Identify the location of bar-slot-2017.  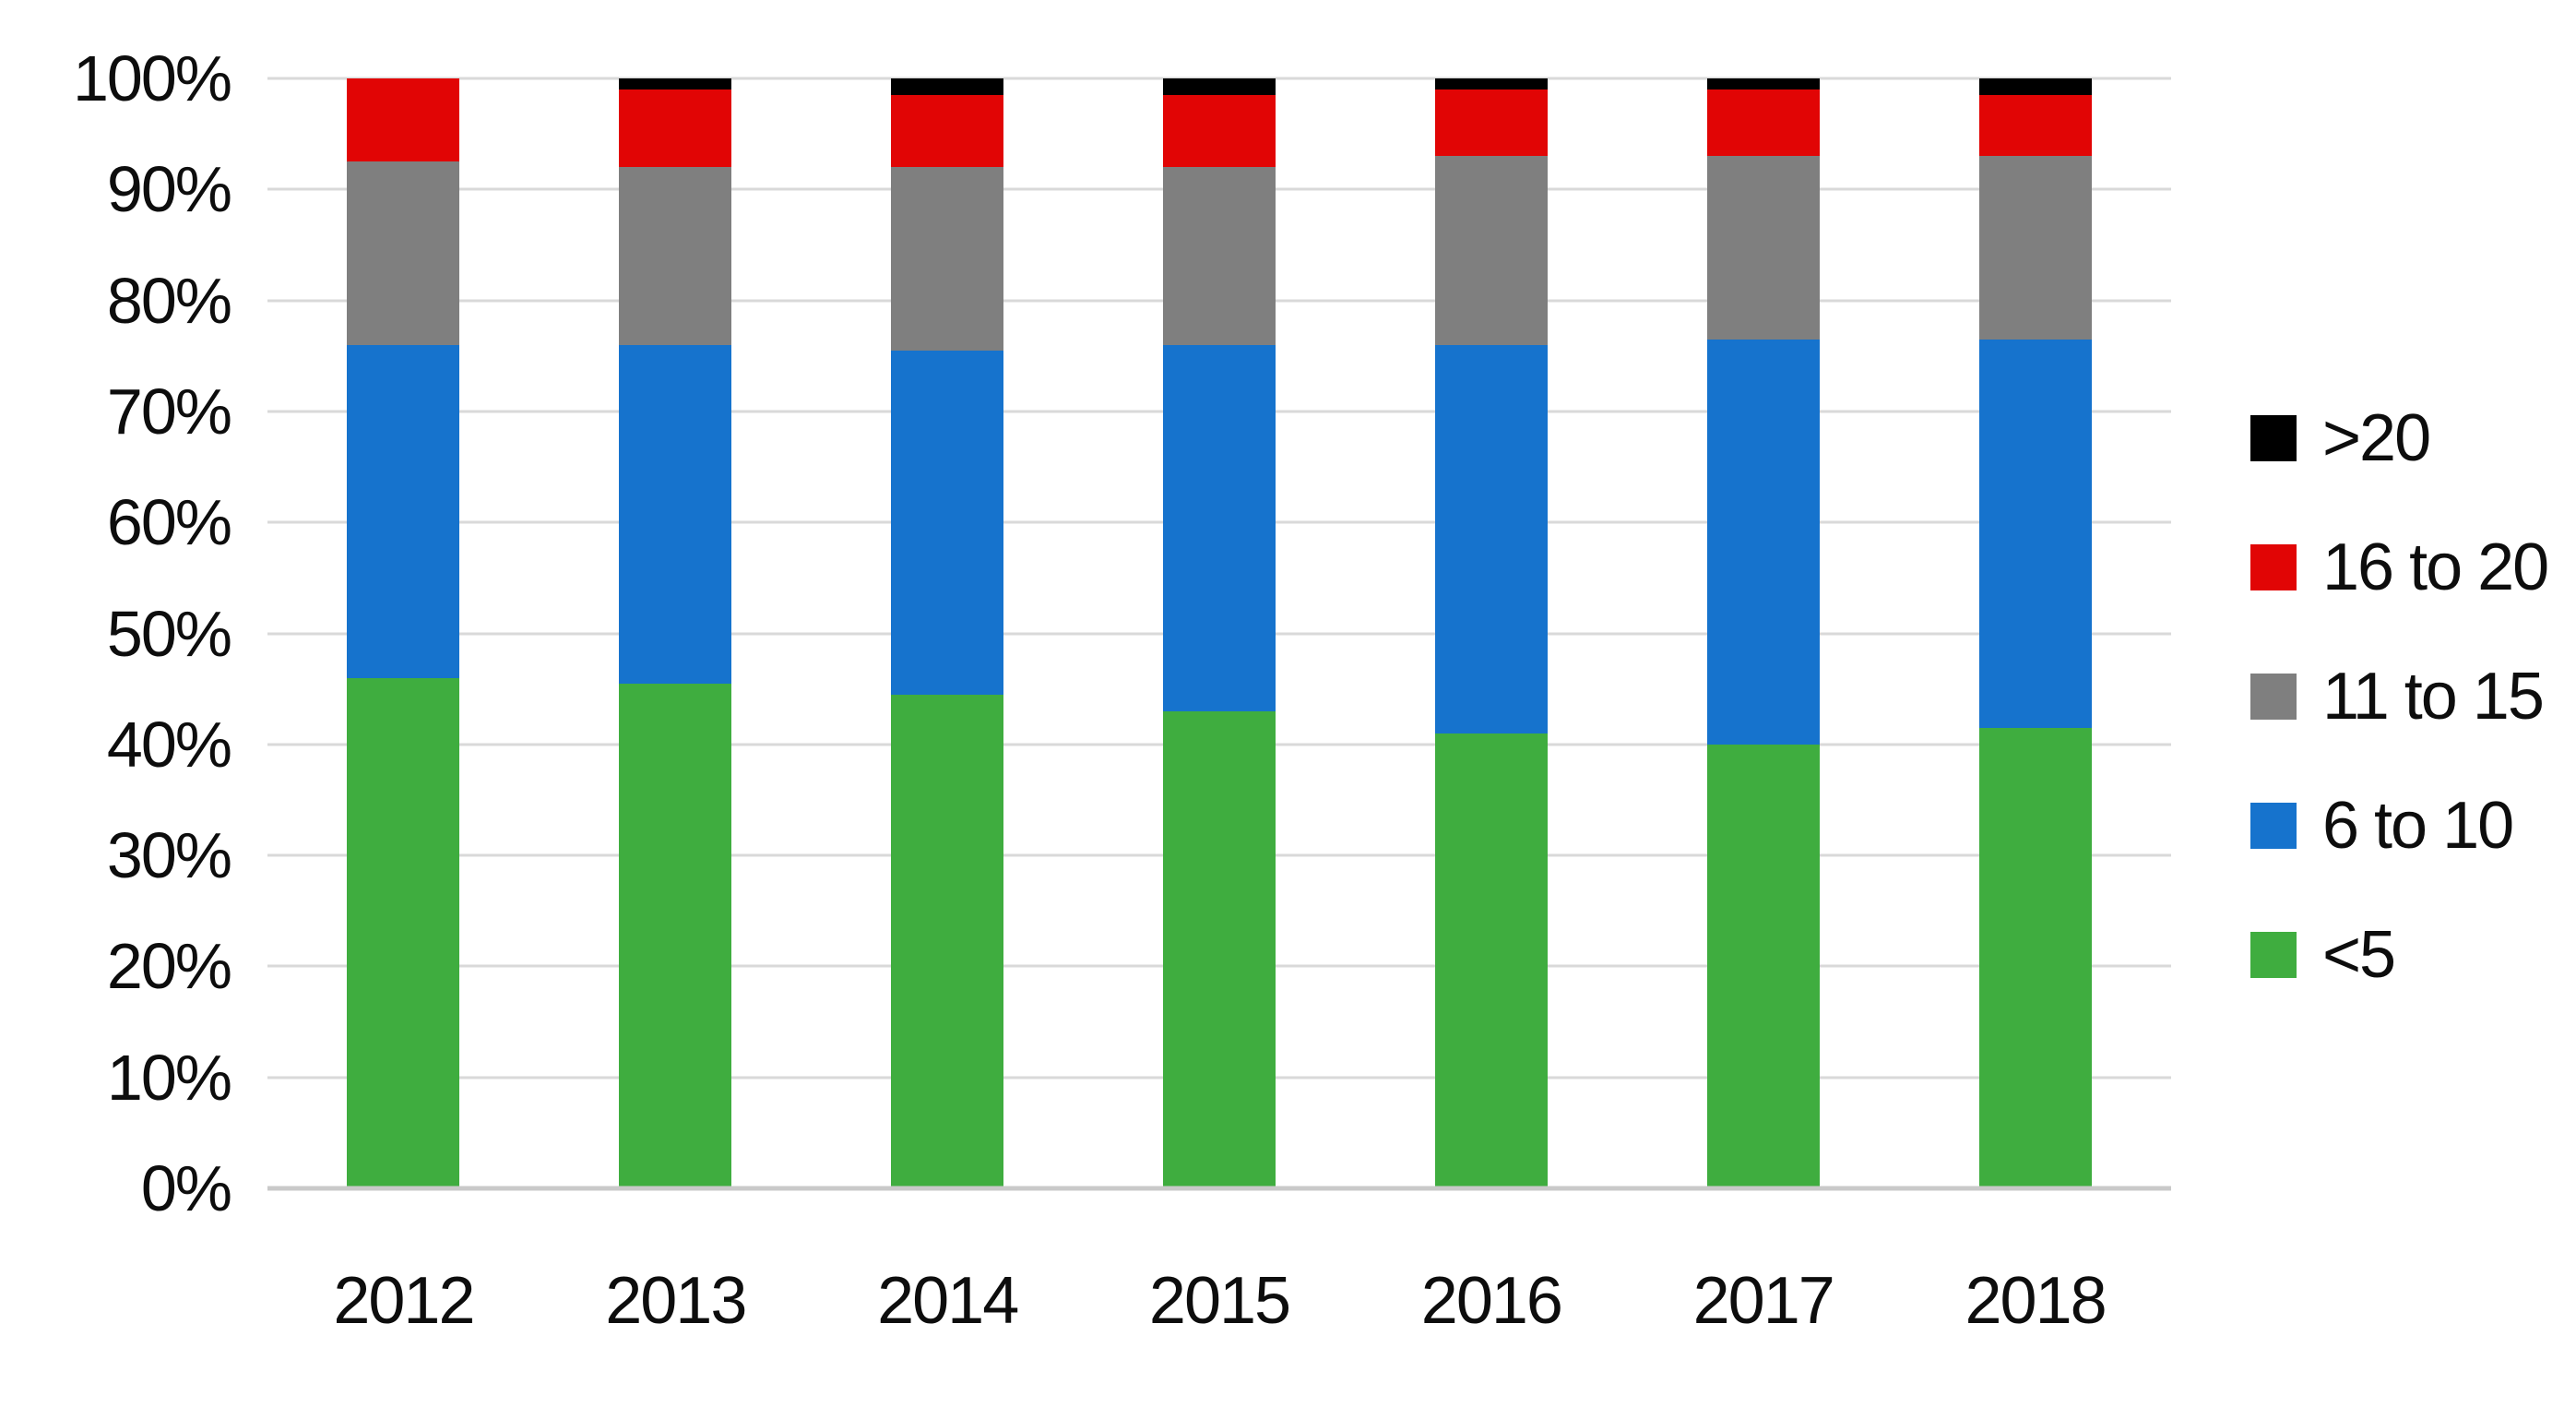
(1763, 633).